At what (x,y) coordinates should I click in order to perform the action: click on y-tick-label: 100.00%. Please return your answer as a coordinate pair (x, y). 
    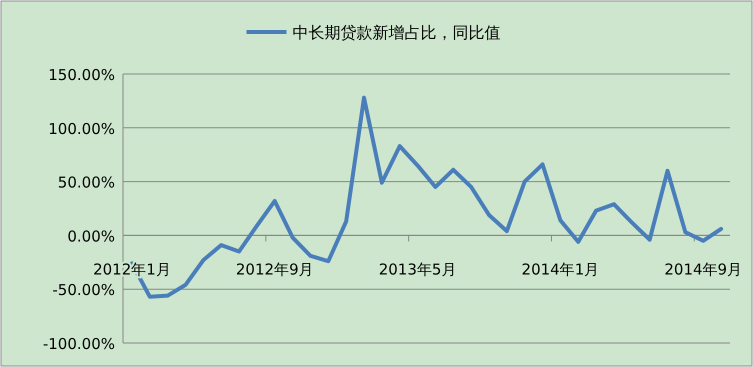
    Looking at the image, I should click on (81, 129).